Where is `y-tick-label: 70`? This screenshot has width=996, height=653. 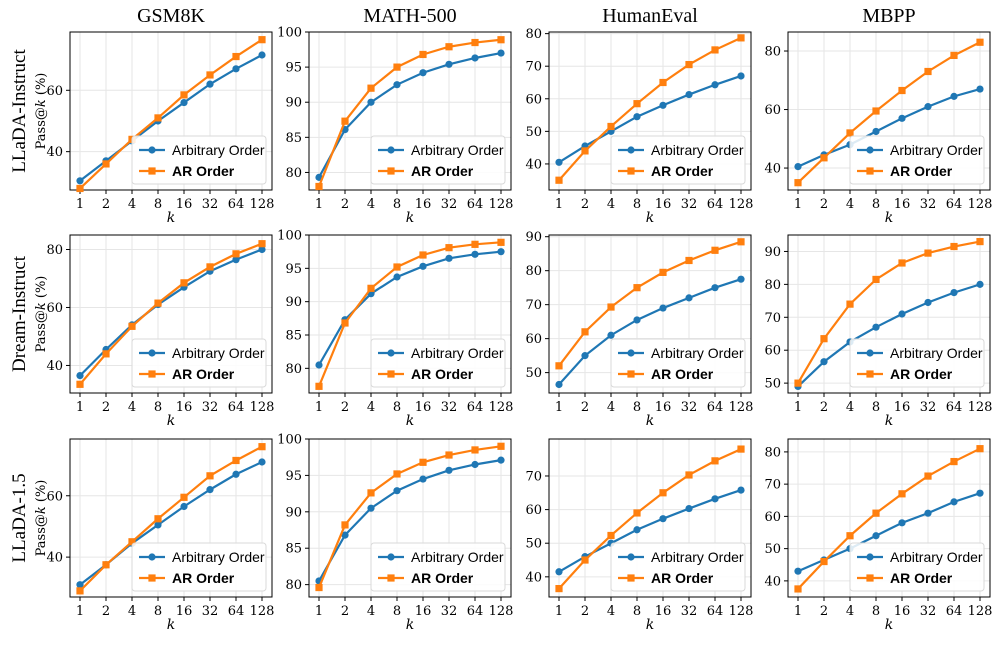 y-tick-label: 70 is located at coordinates (533, 305).